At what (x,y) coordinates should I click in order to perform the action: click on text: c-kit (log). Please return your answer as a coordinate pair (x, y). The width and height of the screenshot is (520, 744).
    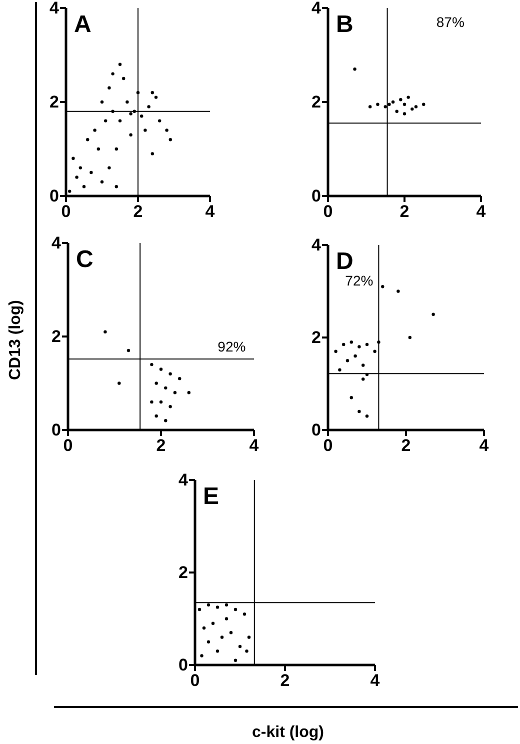
    Looking at the image, I should click on (288, 732).